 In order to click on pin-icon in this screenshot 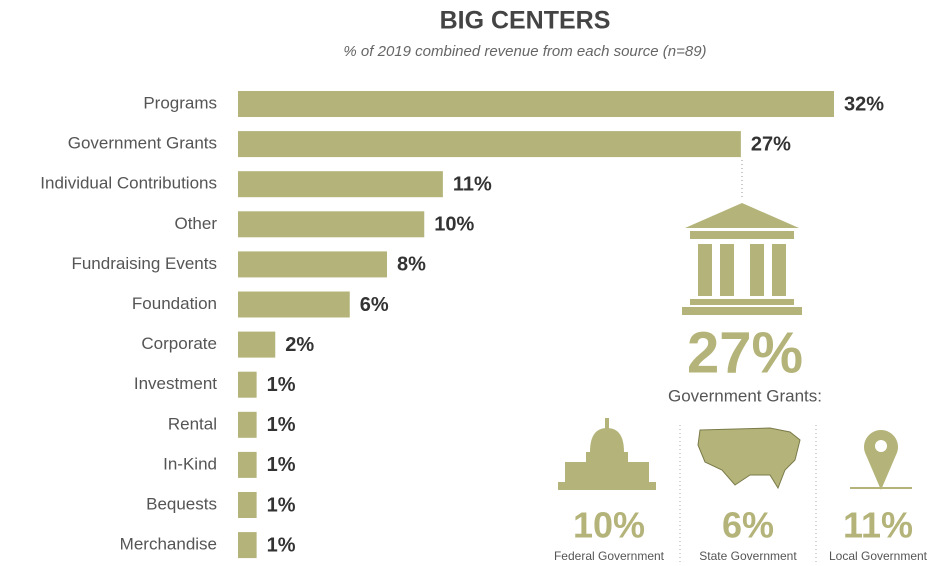, I will do `click(881, 460)`.